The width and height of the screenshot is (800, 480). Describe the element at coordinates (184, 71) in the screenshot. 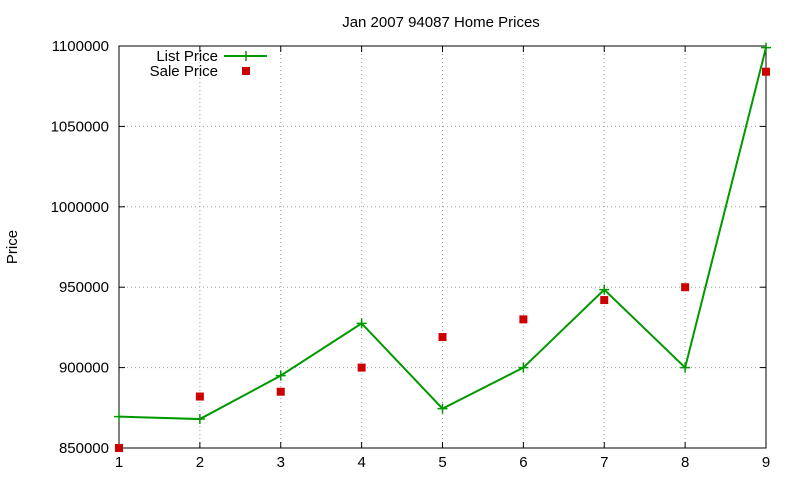

I see `legend-label-sale-price: Sale Price` at that location.